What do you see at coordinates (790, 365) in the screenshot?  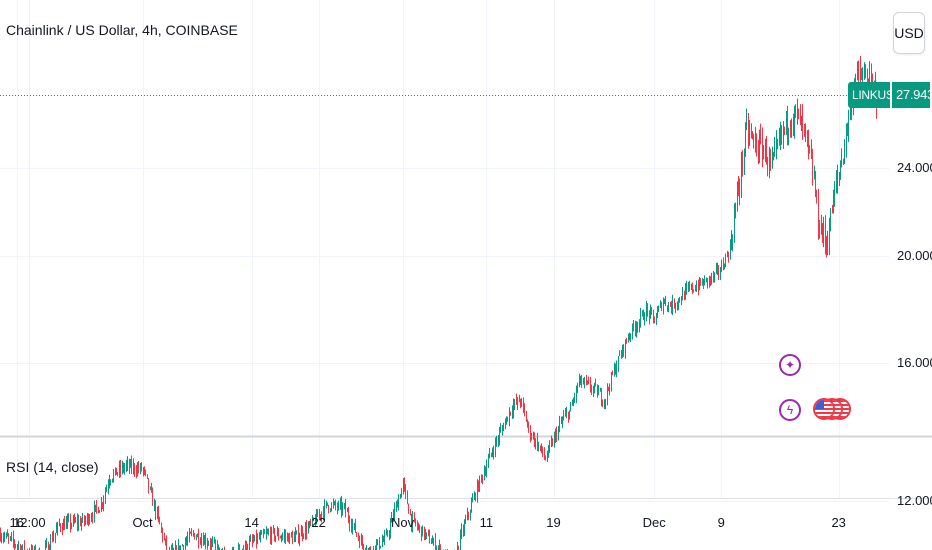 I see `diamond-star-icon: ✦` at bounding box center [790, 365].